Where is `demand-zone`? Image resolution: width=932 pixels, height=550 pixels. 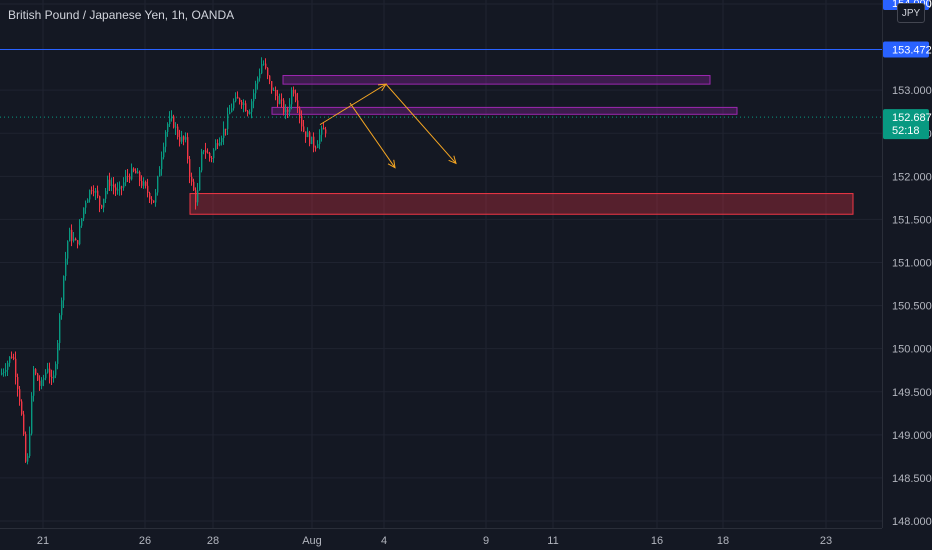
demand-zone is located at coordinates (521, 204).